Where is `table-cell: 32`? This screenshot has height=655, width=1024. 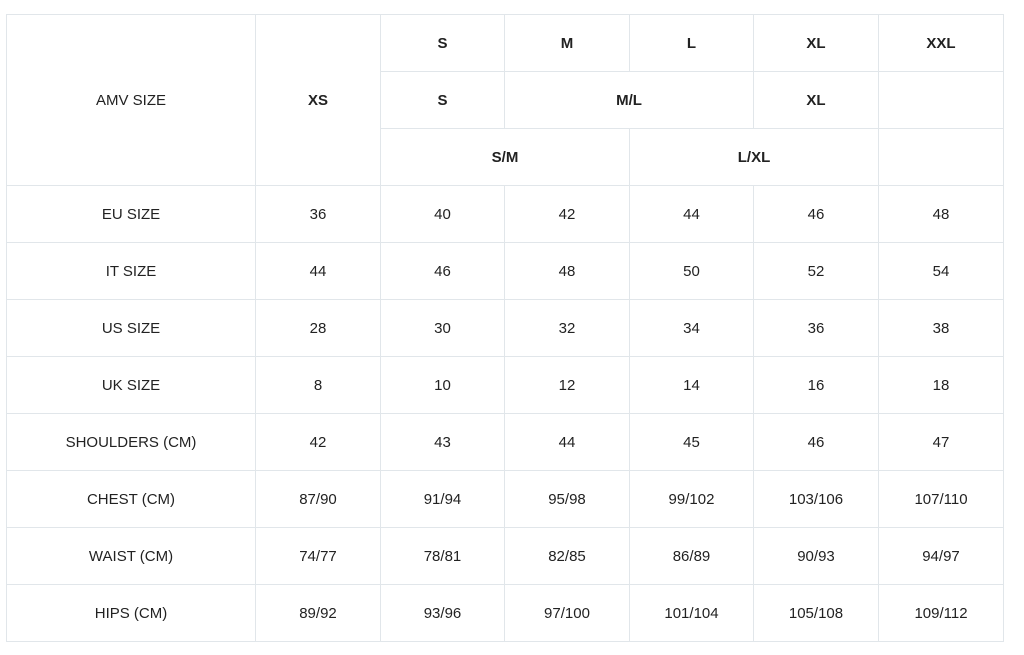
table-cell: 32 is located at coordinates (567, 328).